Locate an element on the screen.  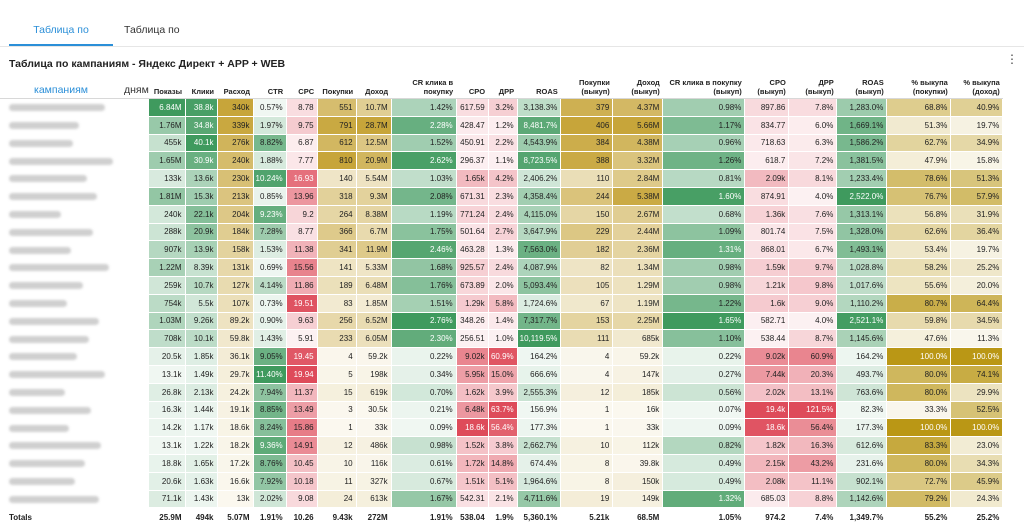
cell-drr_b: 13.1% is located at coordinates (813, 392).